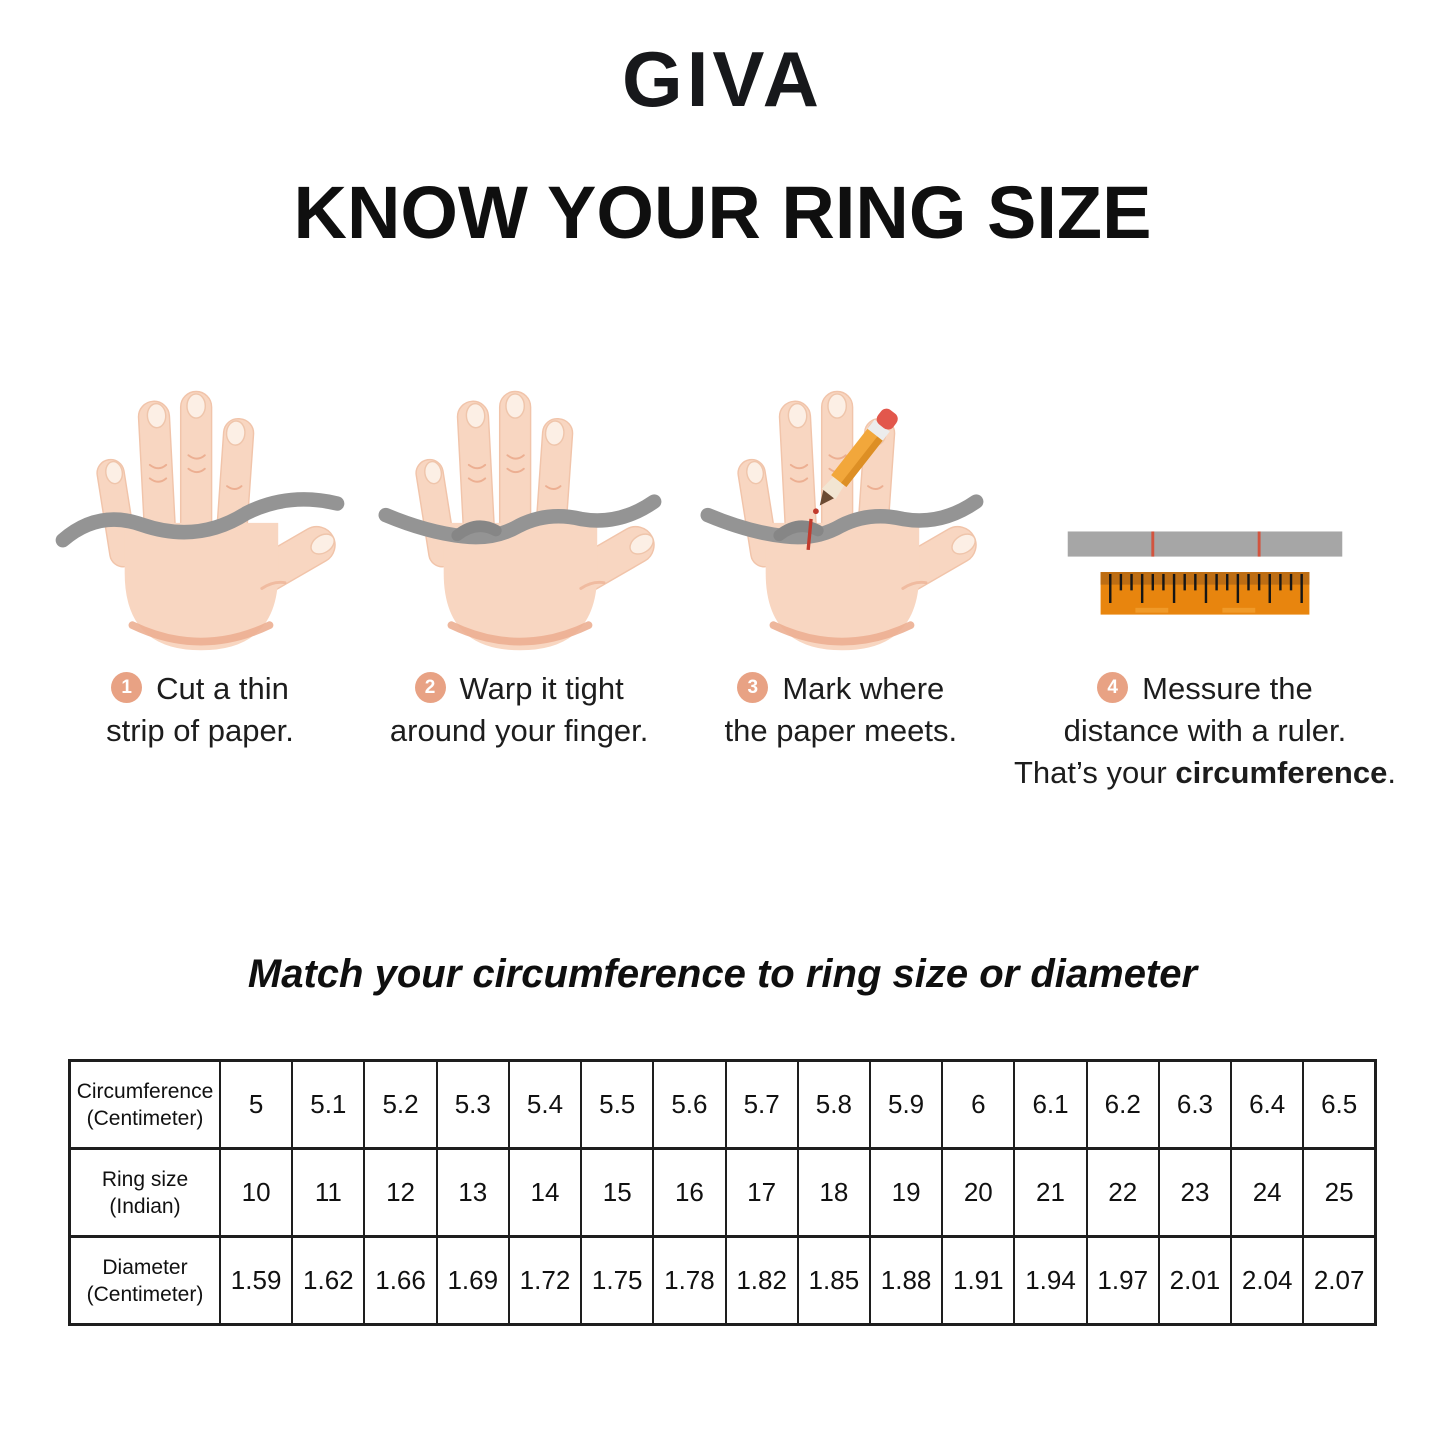 Image resolution: width=1445 pixels, height=1445 pixels. I want to click on table-cell: 1.97, so click(1122, 1280).